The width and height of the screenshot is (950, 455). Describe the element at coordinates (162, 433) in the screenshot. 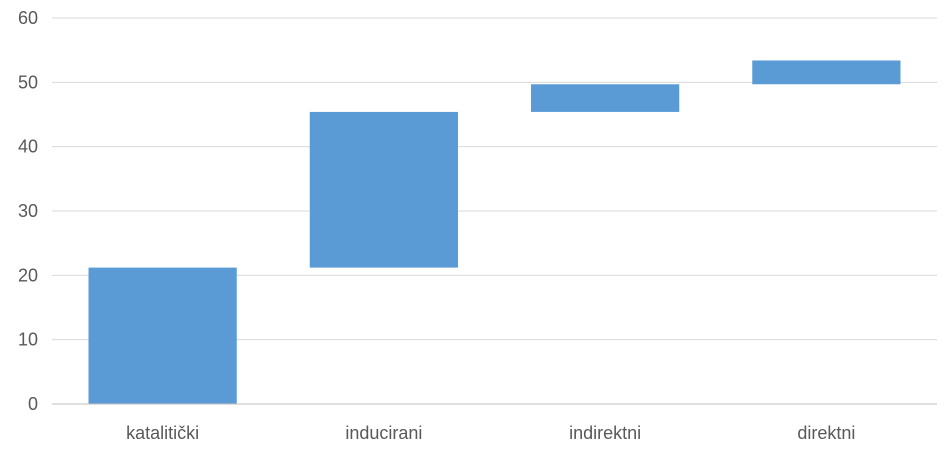

I see `x-tick-label-1: katalitički` at that location.